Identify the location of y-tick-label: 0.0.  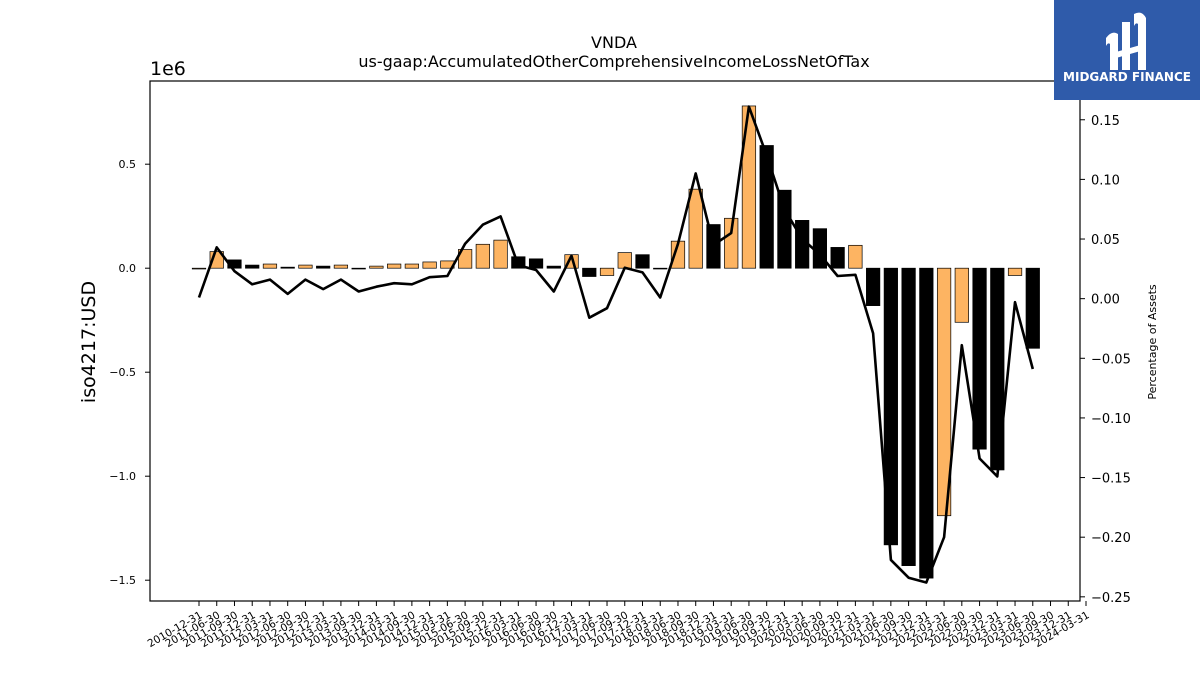
(128, 268).